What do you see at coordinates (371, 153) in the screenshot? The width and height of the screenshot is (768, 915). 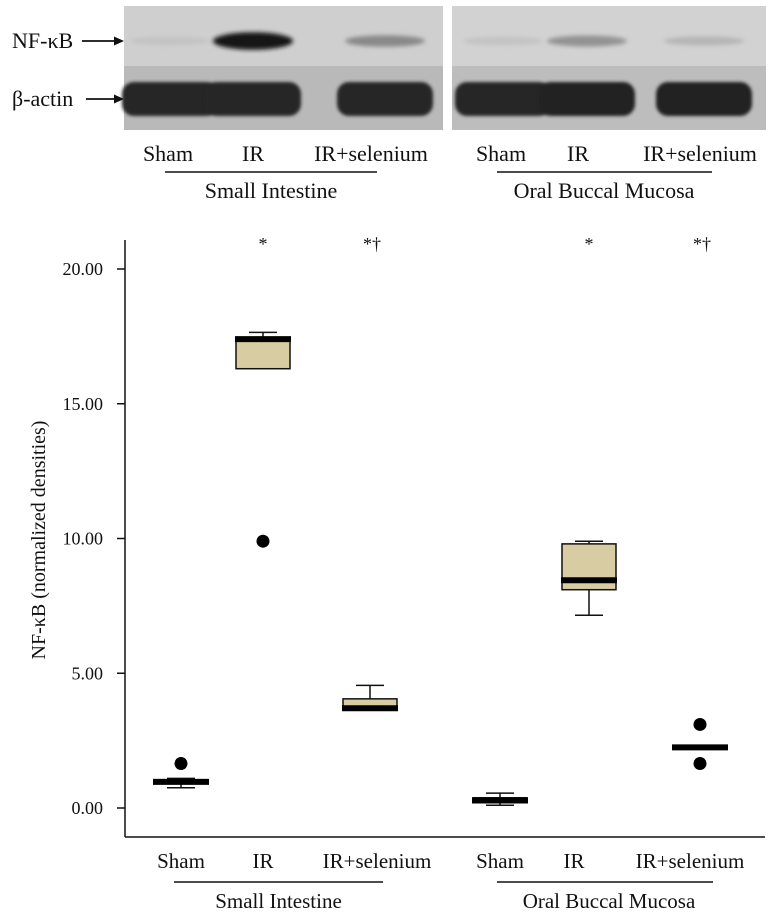 I see `blot-lane-label-si-irse: IR+selenium` at bounding box center [371, 153].